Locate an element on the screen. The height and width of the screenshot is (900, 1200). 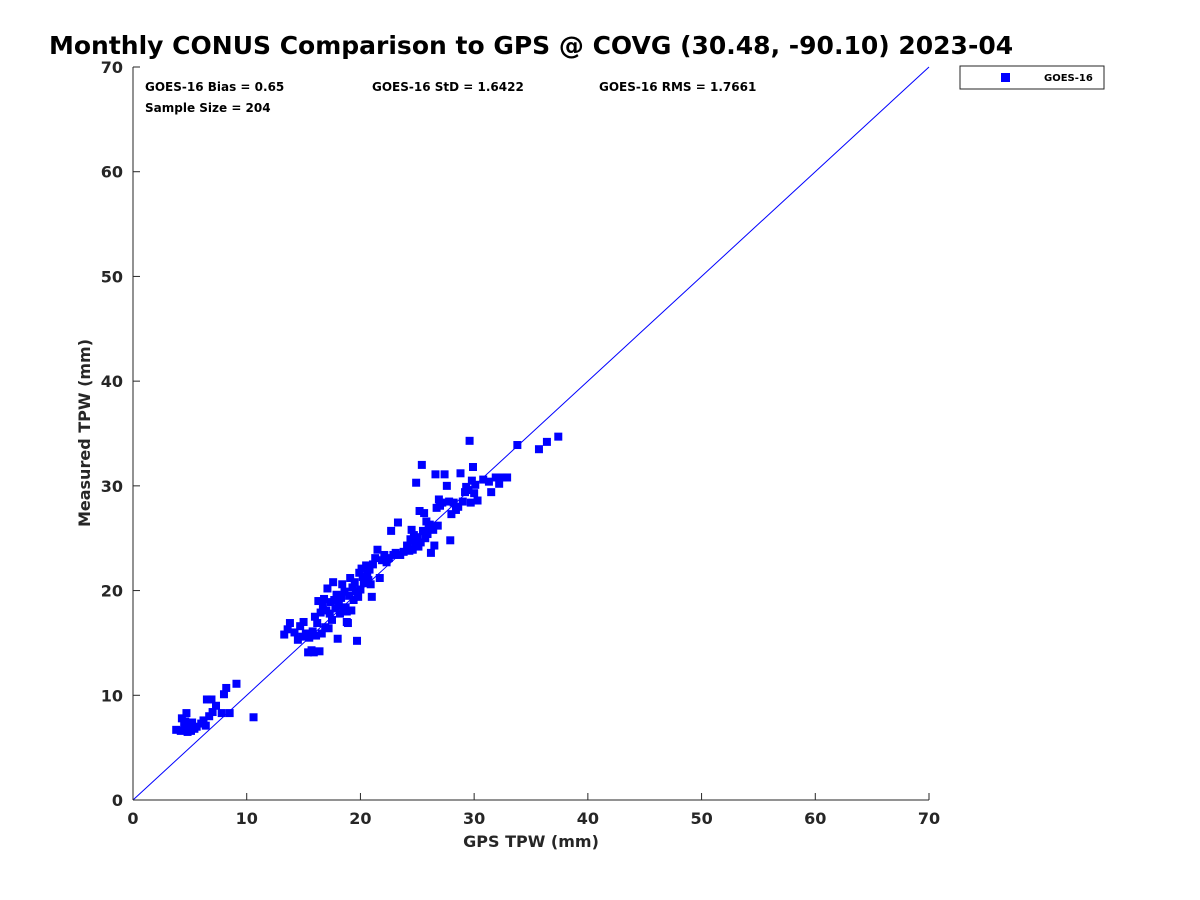
x-axis-ticks: 0 10 20 30 40 50 60 70 is located at coordinates (533, 810).